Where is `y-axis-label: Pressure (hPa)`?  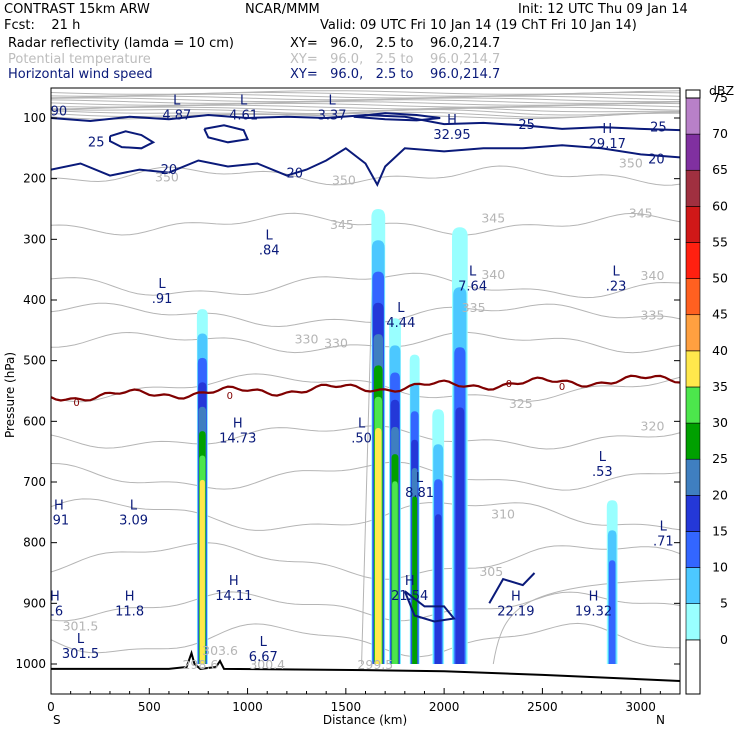 y-axis-label: Pressure (hPa) is located at coordinates (10, 395).